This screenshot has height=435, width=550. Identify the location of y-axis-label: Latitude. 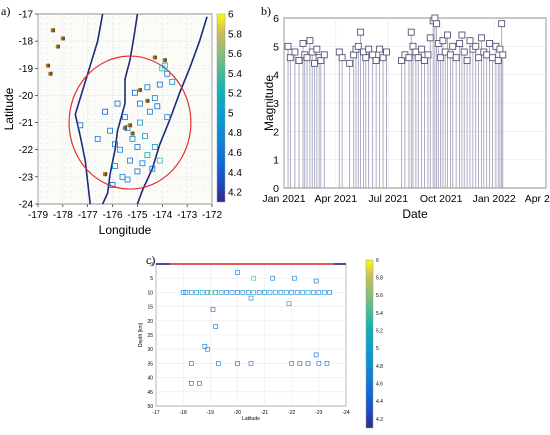
(9, 108).